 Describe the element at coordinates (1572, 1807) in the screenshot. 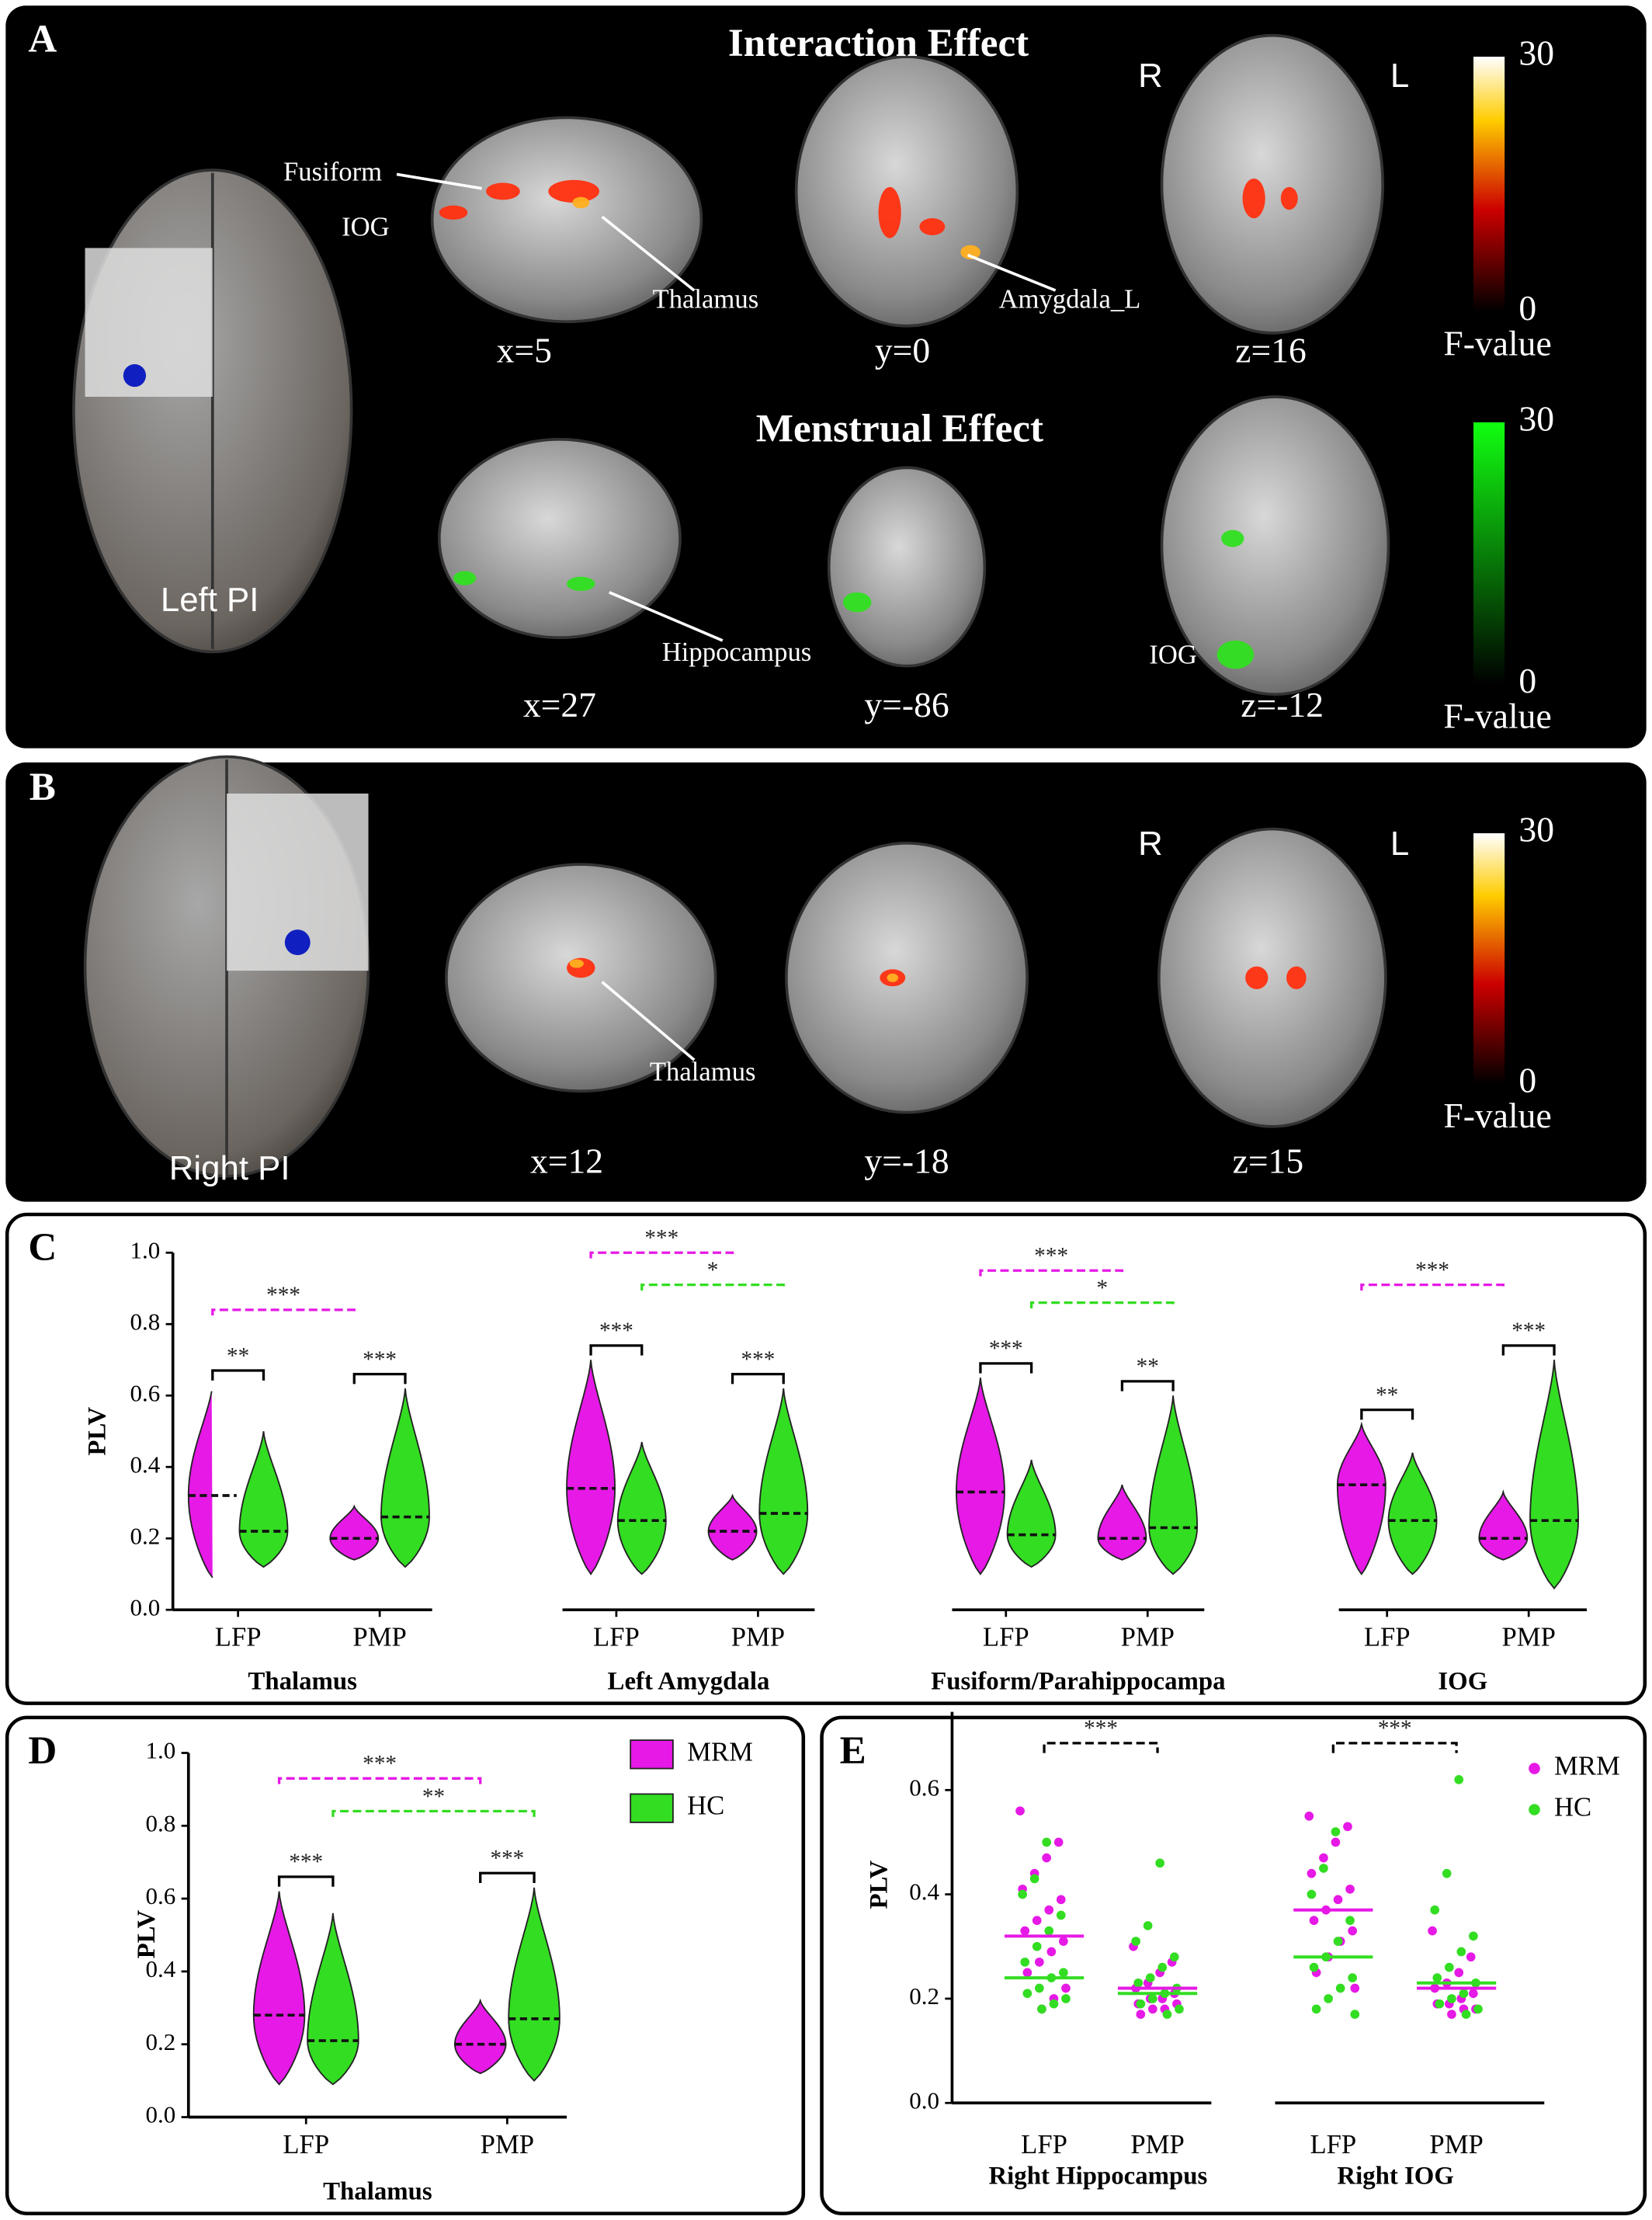

I see `legend-label: HC` at that location.